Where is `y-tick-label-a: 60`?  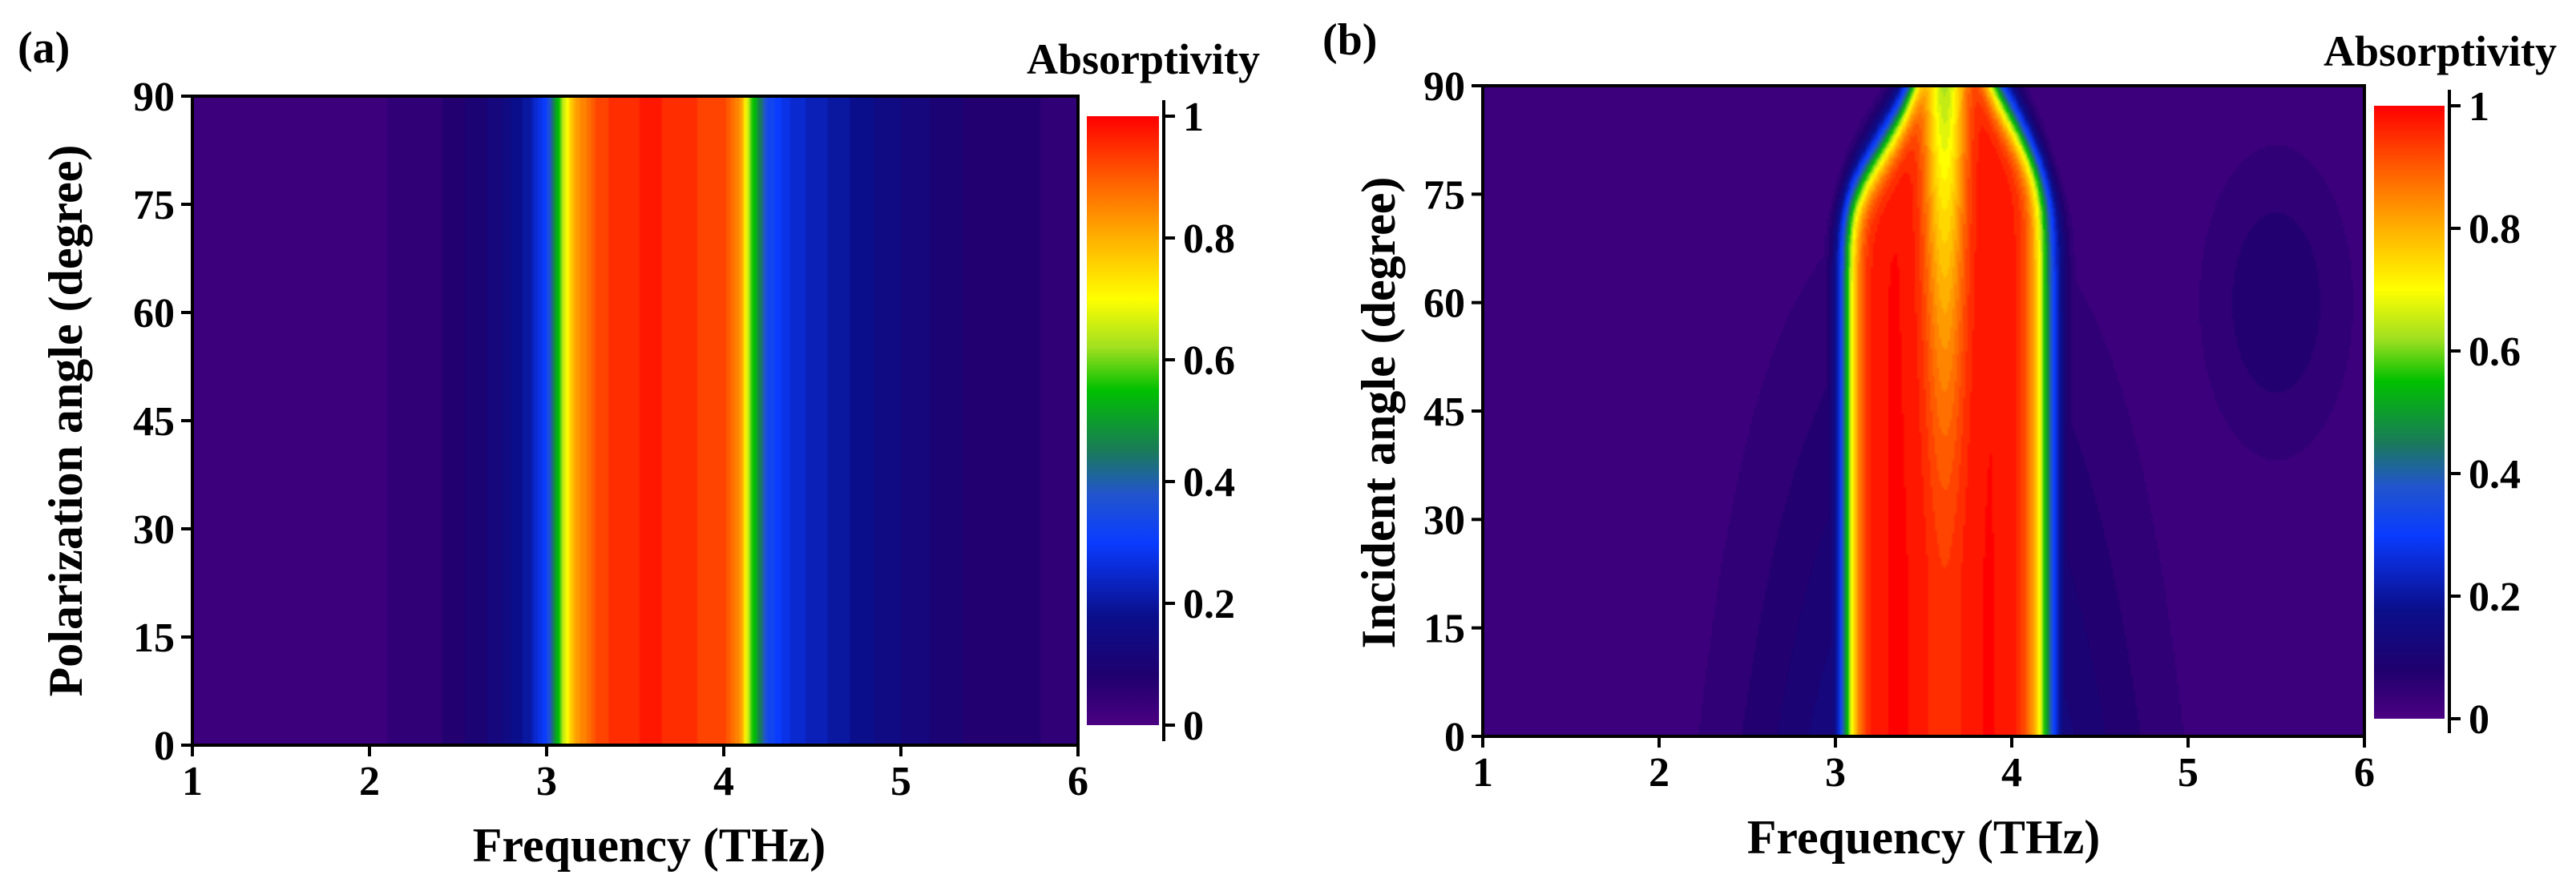 y-tick-label-a: 60 is located at coordinates (154, 314).